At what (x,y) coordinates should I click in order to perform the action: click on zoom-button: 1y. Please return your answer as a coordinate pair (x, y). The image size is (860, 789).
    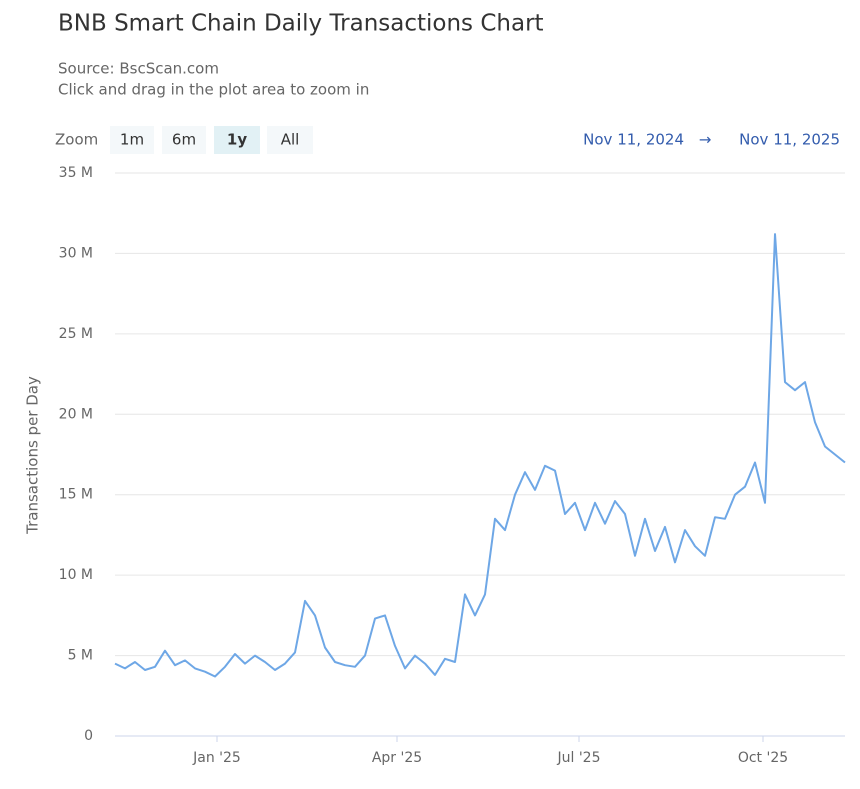
    Looking at the image, I should click on (237, 140).